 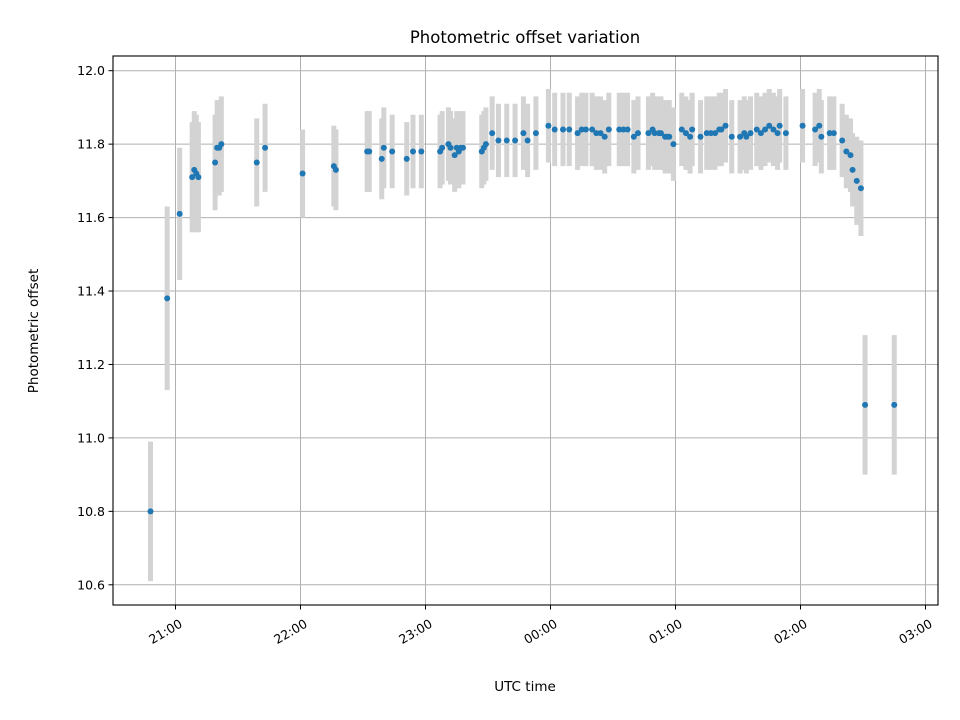 I want to click on y-axis-label: Photometric offset, so click(x=34, y=331).